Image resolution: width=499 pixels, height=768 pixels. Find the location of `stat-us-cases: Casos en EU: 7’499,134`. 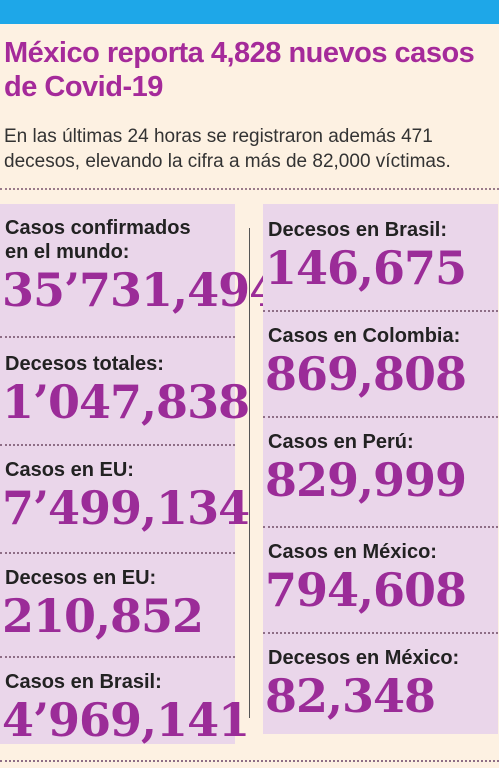

stat-us-cases: Casos en EU: 7’499,134 is located at coordinates (125, 496).